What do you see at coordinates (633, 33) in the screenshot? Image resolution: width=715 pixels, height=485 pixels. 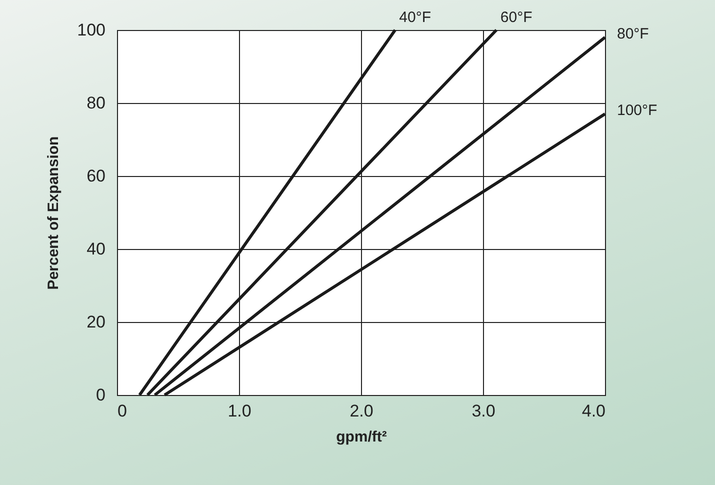 I see `series-label: 80°F` at bounding box center [633, 33].